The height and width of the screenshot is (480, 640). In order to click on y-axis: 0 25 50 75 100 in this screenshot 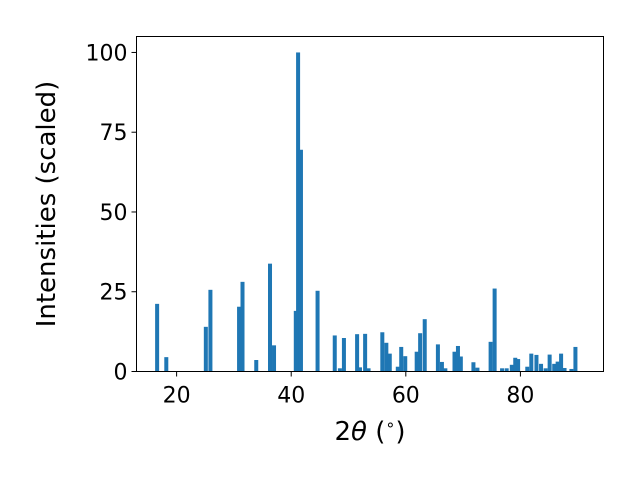, I will do `click(111, 213)`.